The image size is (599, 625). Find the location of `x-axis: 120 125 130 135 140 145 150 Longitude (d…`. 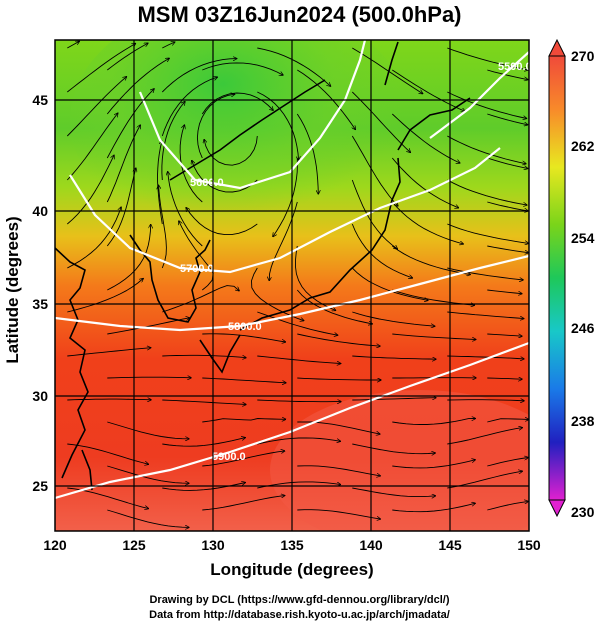

x-axis: 120 125 130 135 140 145 150 Longitude (d… is located at coordinates (292, 558).